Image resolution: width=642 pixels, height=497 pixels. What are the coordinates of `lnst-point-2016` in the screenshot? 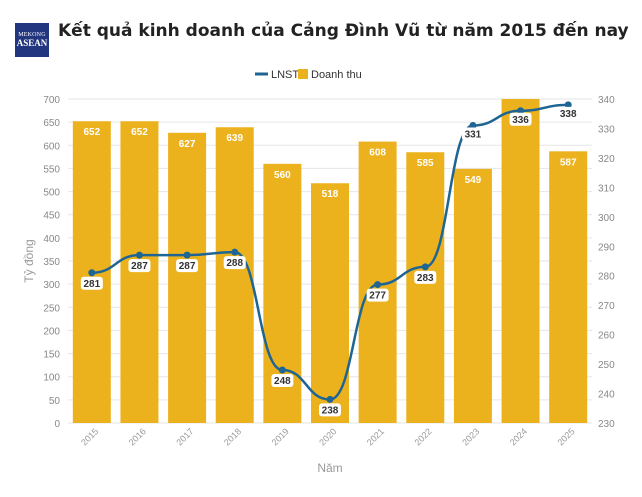 It's located at (139, 255).